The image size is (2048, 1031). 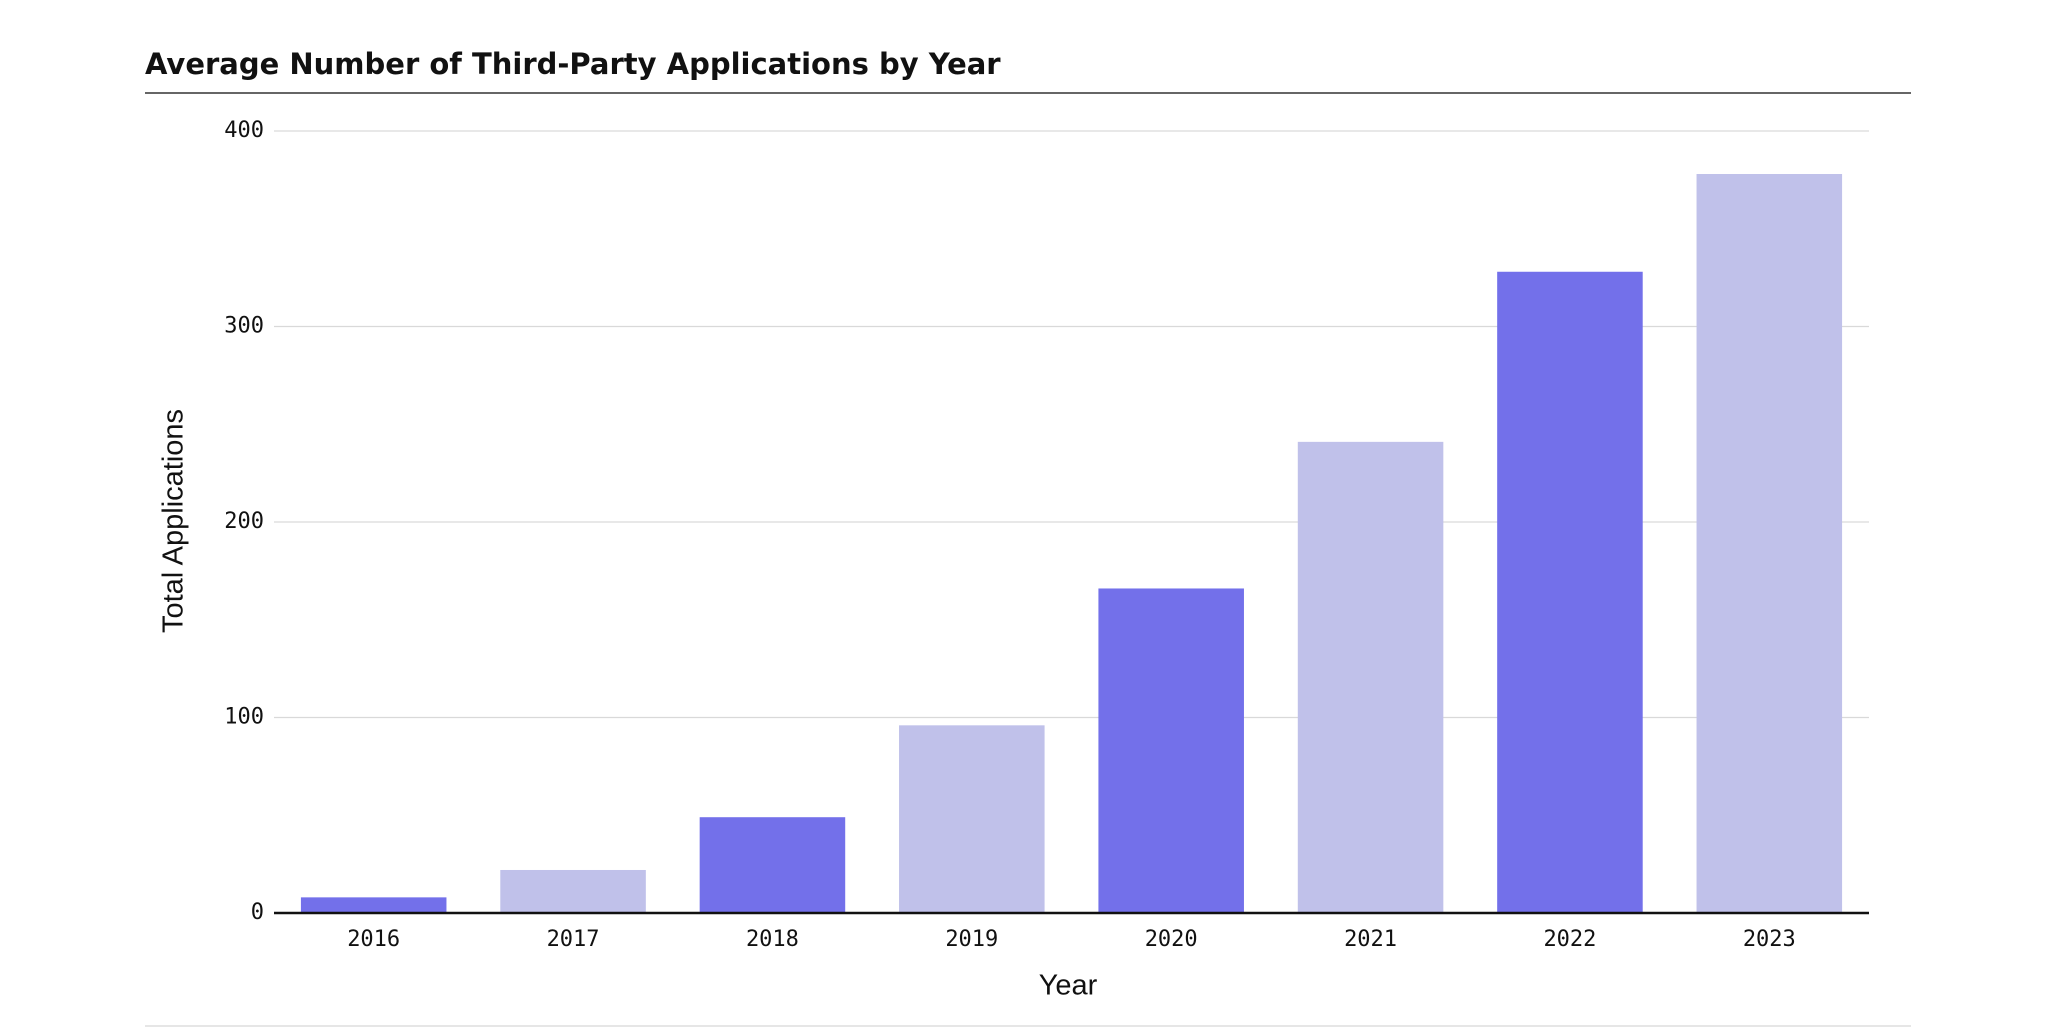 I want to click on x-tick-label: 2016, so click(x=373, y=939).